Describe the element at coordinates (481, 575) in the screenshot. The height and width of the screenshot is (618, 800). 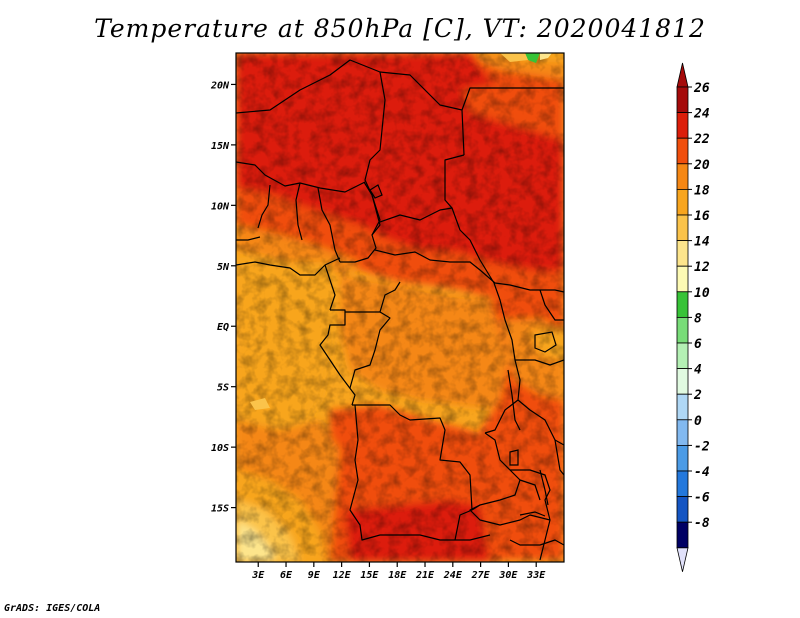
I see `lon-tick-label: 27E` at that location.